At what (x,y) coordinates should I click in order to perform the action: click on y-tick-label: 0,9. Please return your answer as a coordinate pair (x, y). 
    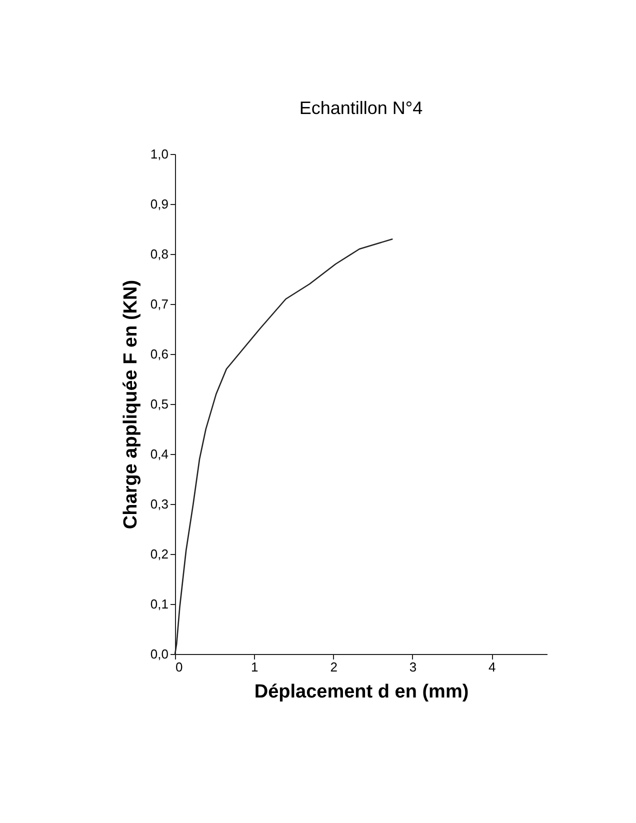
    Looking at the image, I should click on (159, 204).